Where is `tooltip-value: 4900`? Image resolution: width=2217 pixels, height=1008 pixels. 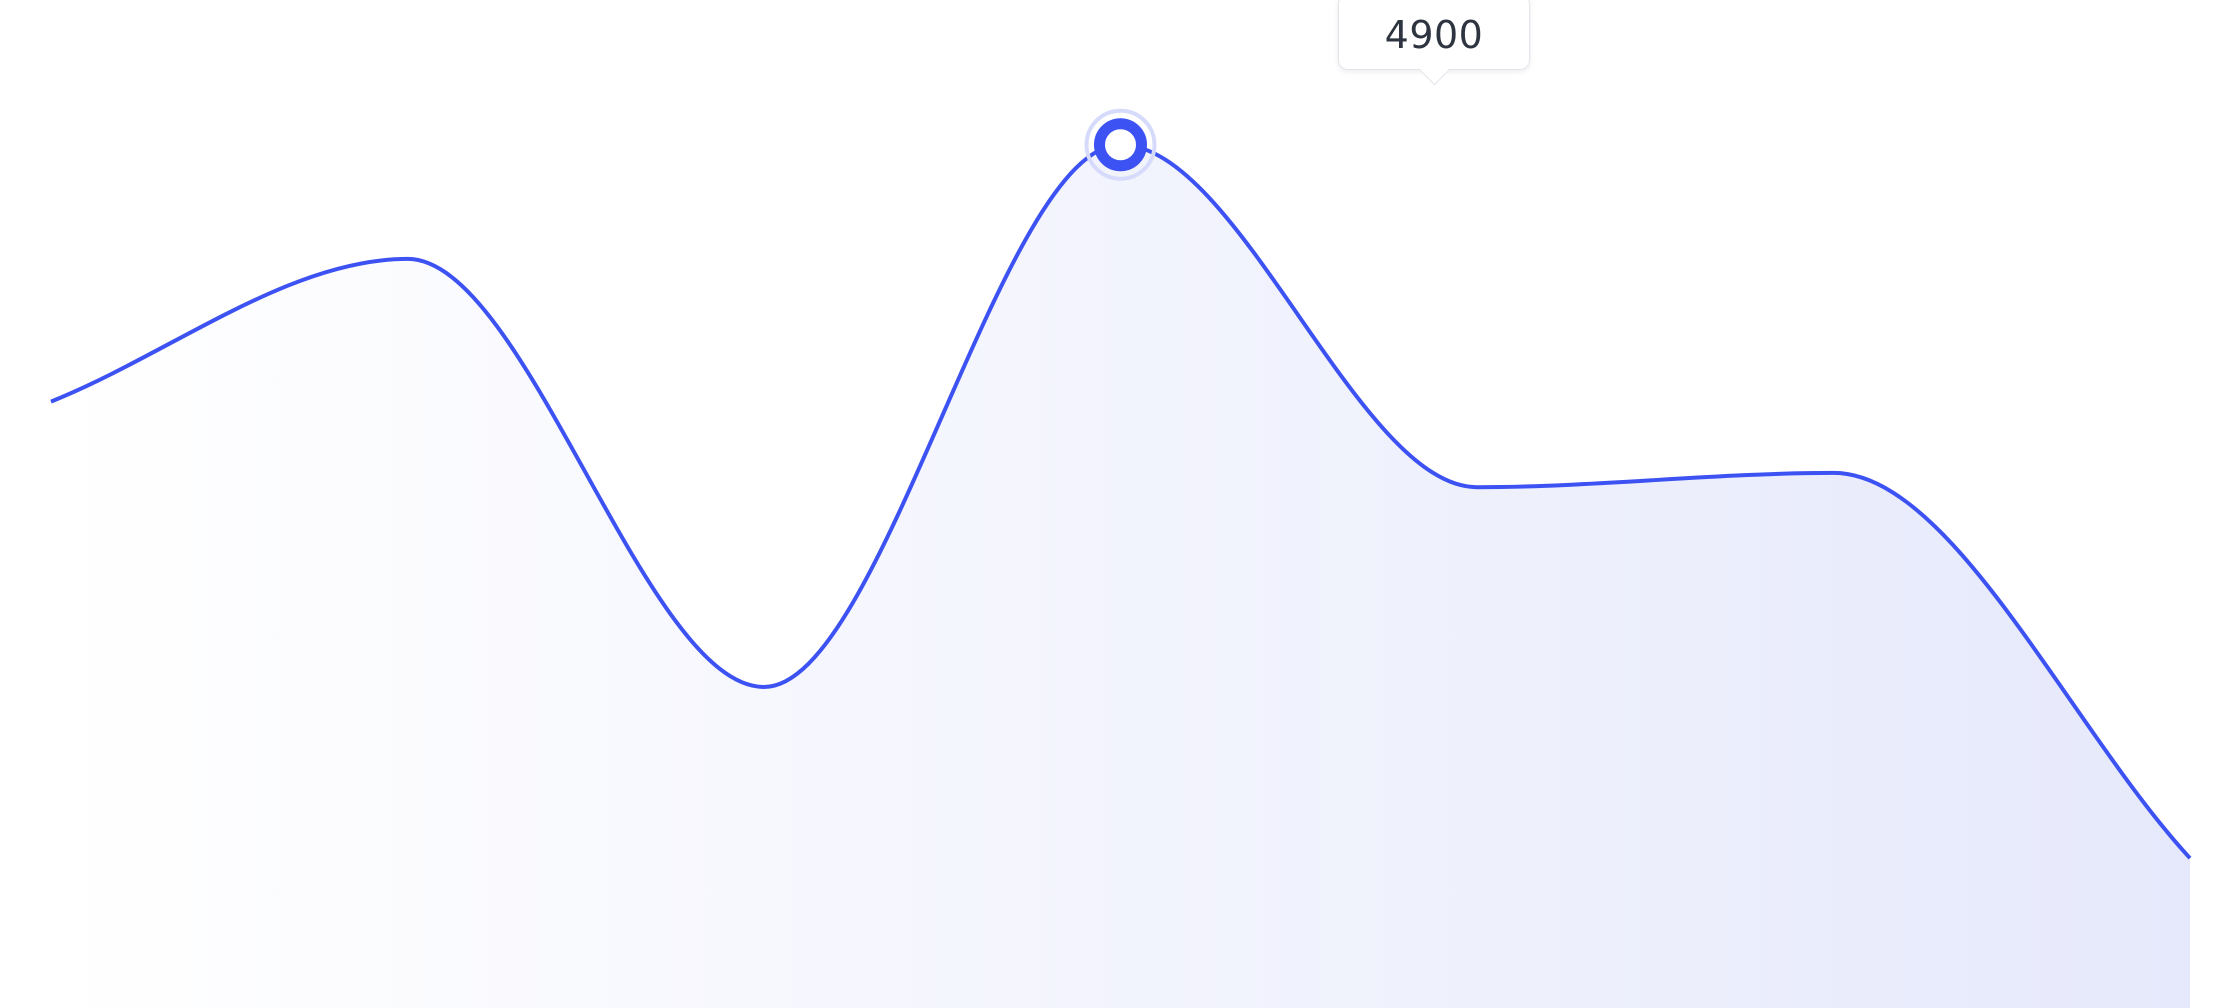
tooltip-value: 4900 is located at coordinates (1434, 35).